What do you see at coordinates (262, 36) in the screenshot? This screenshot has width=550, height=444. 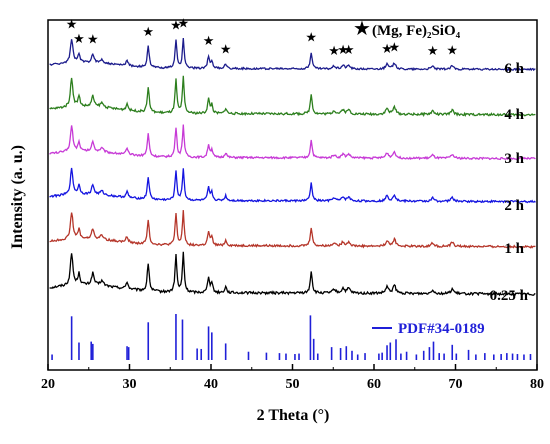 I see `phase-star-markers: ★★ ★ ★ ★★★★★★★★ ★★ ★ ★` at bounding box center [262, 36].